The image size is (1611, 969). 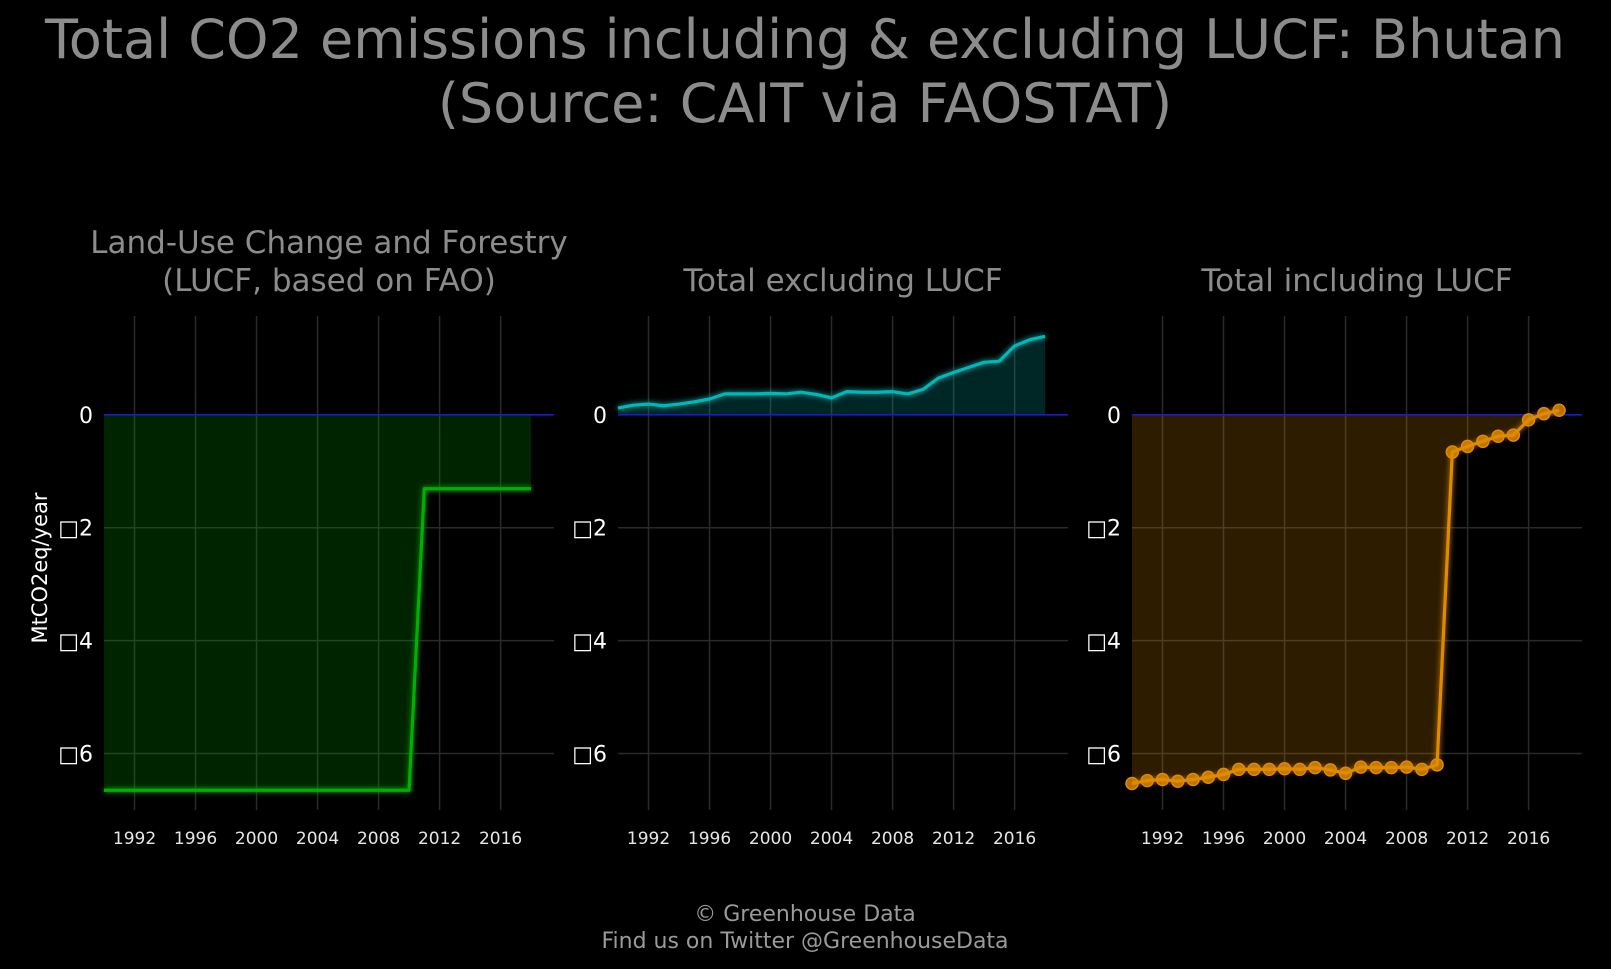 I want to click on data-point-1995, so click(x=1208, y=777).